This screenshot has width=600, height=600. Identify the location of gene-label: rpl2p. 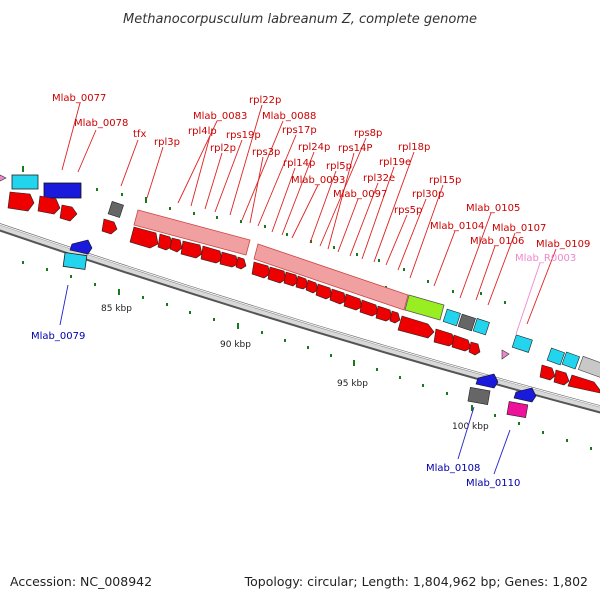
(223, 148).